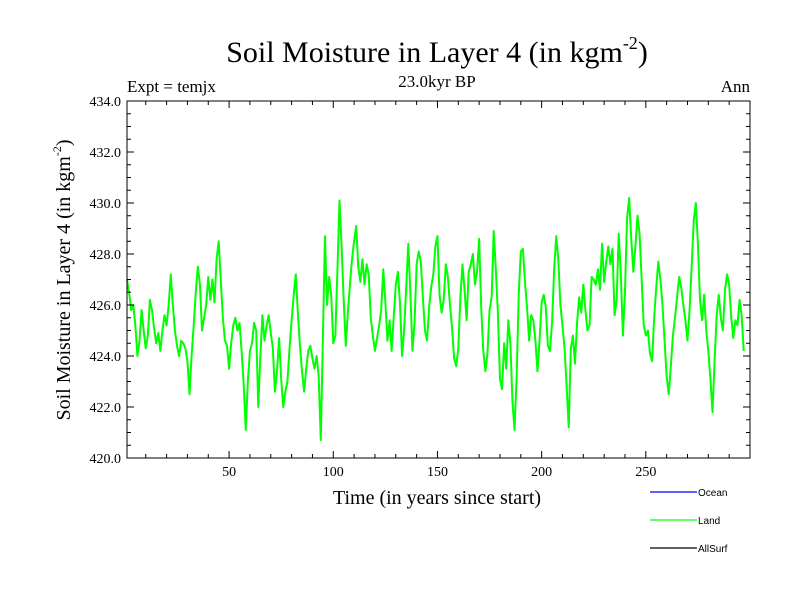 The width and height of the screenshot is (800, 600). What do you see at coordinates (645, 472) in the screenshot?
I see `x-tick-label: 250` at bounding box center [645, 472].